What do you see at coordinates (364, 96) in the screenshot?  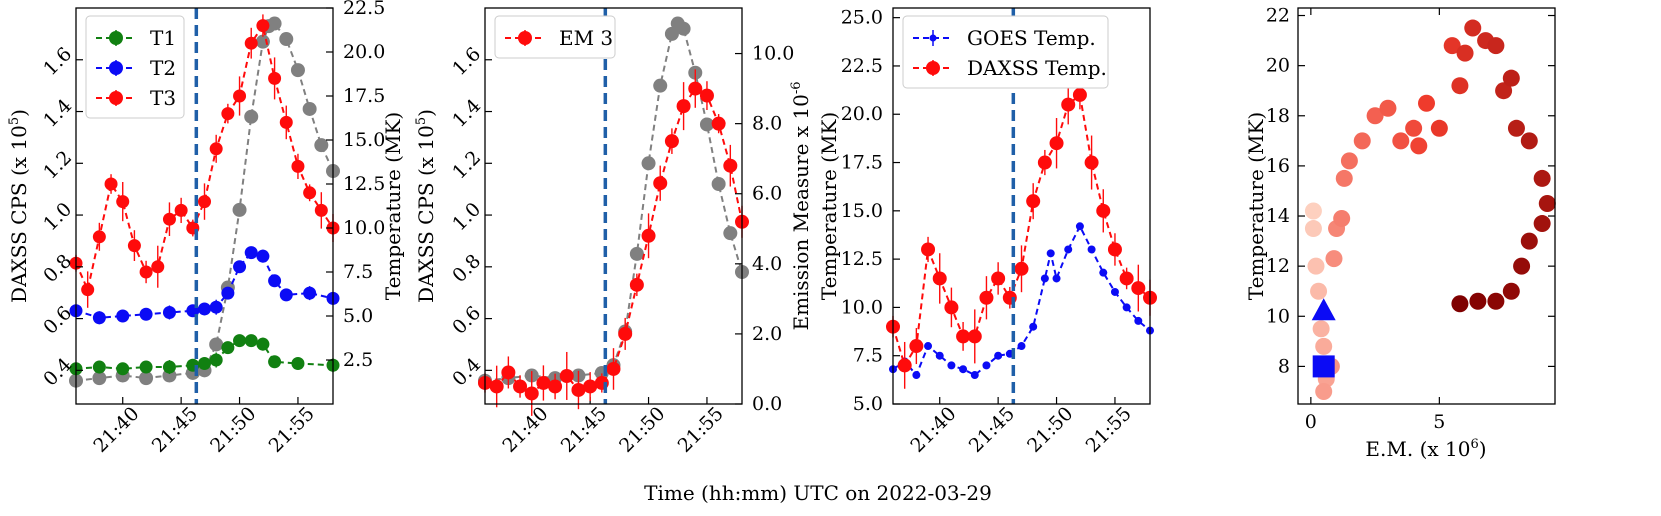 I see `panel-a-right-ticklabel: 17.5` at bounding box center [364, 96].